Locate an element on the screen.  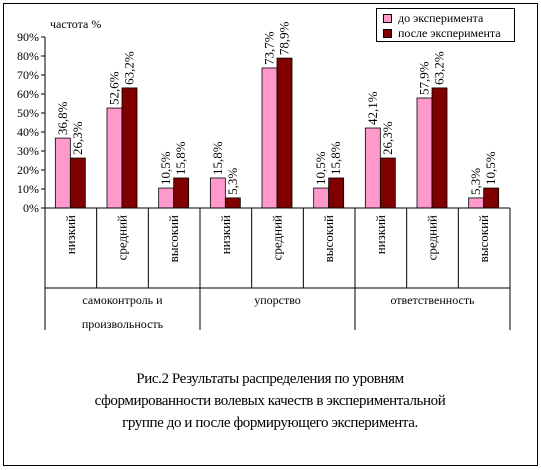
y-tick-label: 0% is located at coordinates (31, 208).